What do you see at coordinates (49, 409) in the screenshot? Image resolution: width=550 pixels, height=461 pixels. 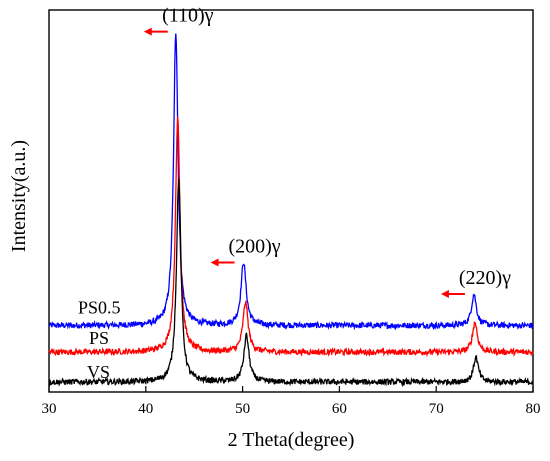 I see `x-tick-label: 30` at bounding box center [49, 409].